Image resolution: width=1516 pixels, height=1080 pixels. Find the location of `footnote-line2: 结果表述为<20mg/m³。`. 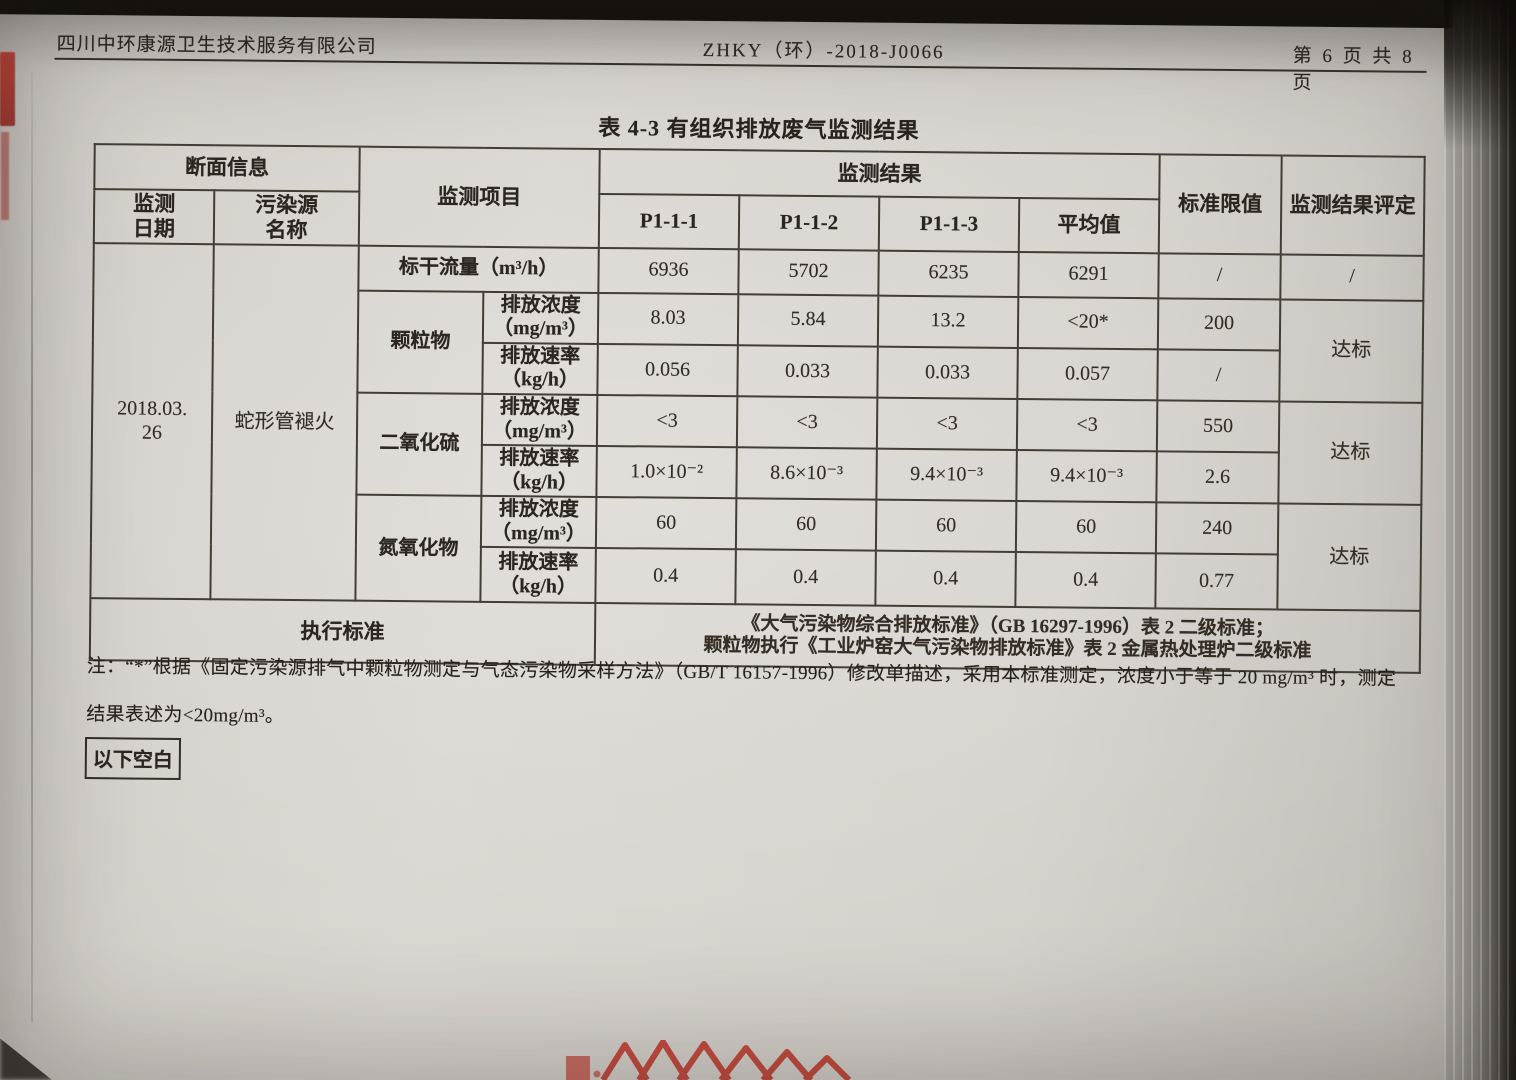

footnote-line2: 结果表述为<20mg/m³。 is located at coordinates (185, 715).